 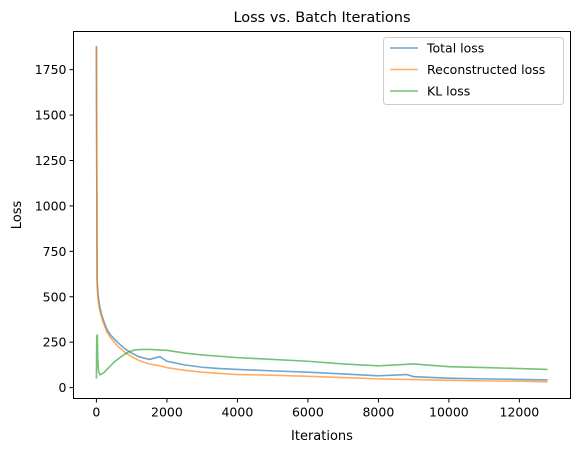 What do you see at coordinates (17, 215) in the screenshot?
I see `y-axis-label: Loss` at bounding box center [17, 215].